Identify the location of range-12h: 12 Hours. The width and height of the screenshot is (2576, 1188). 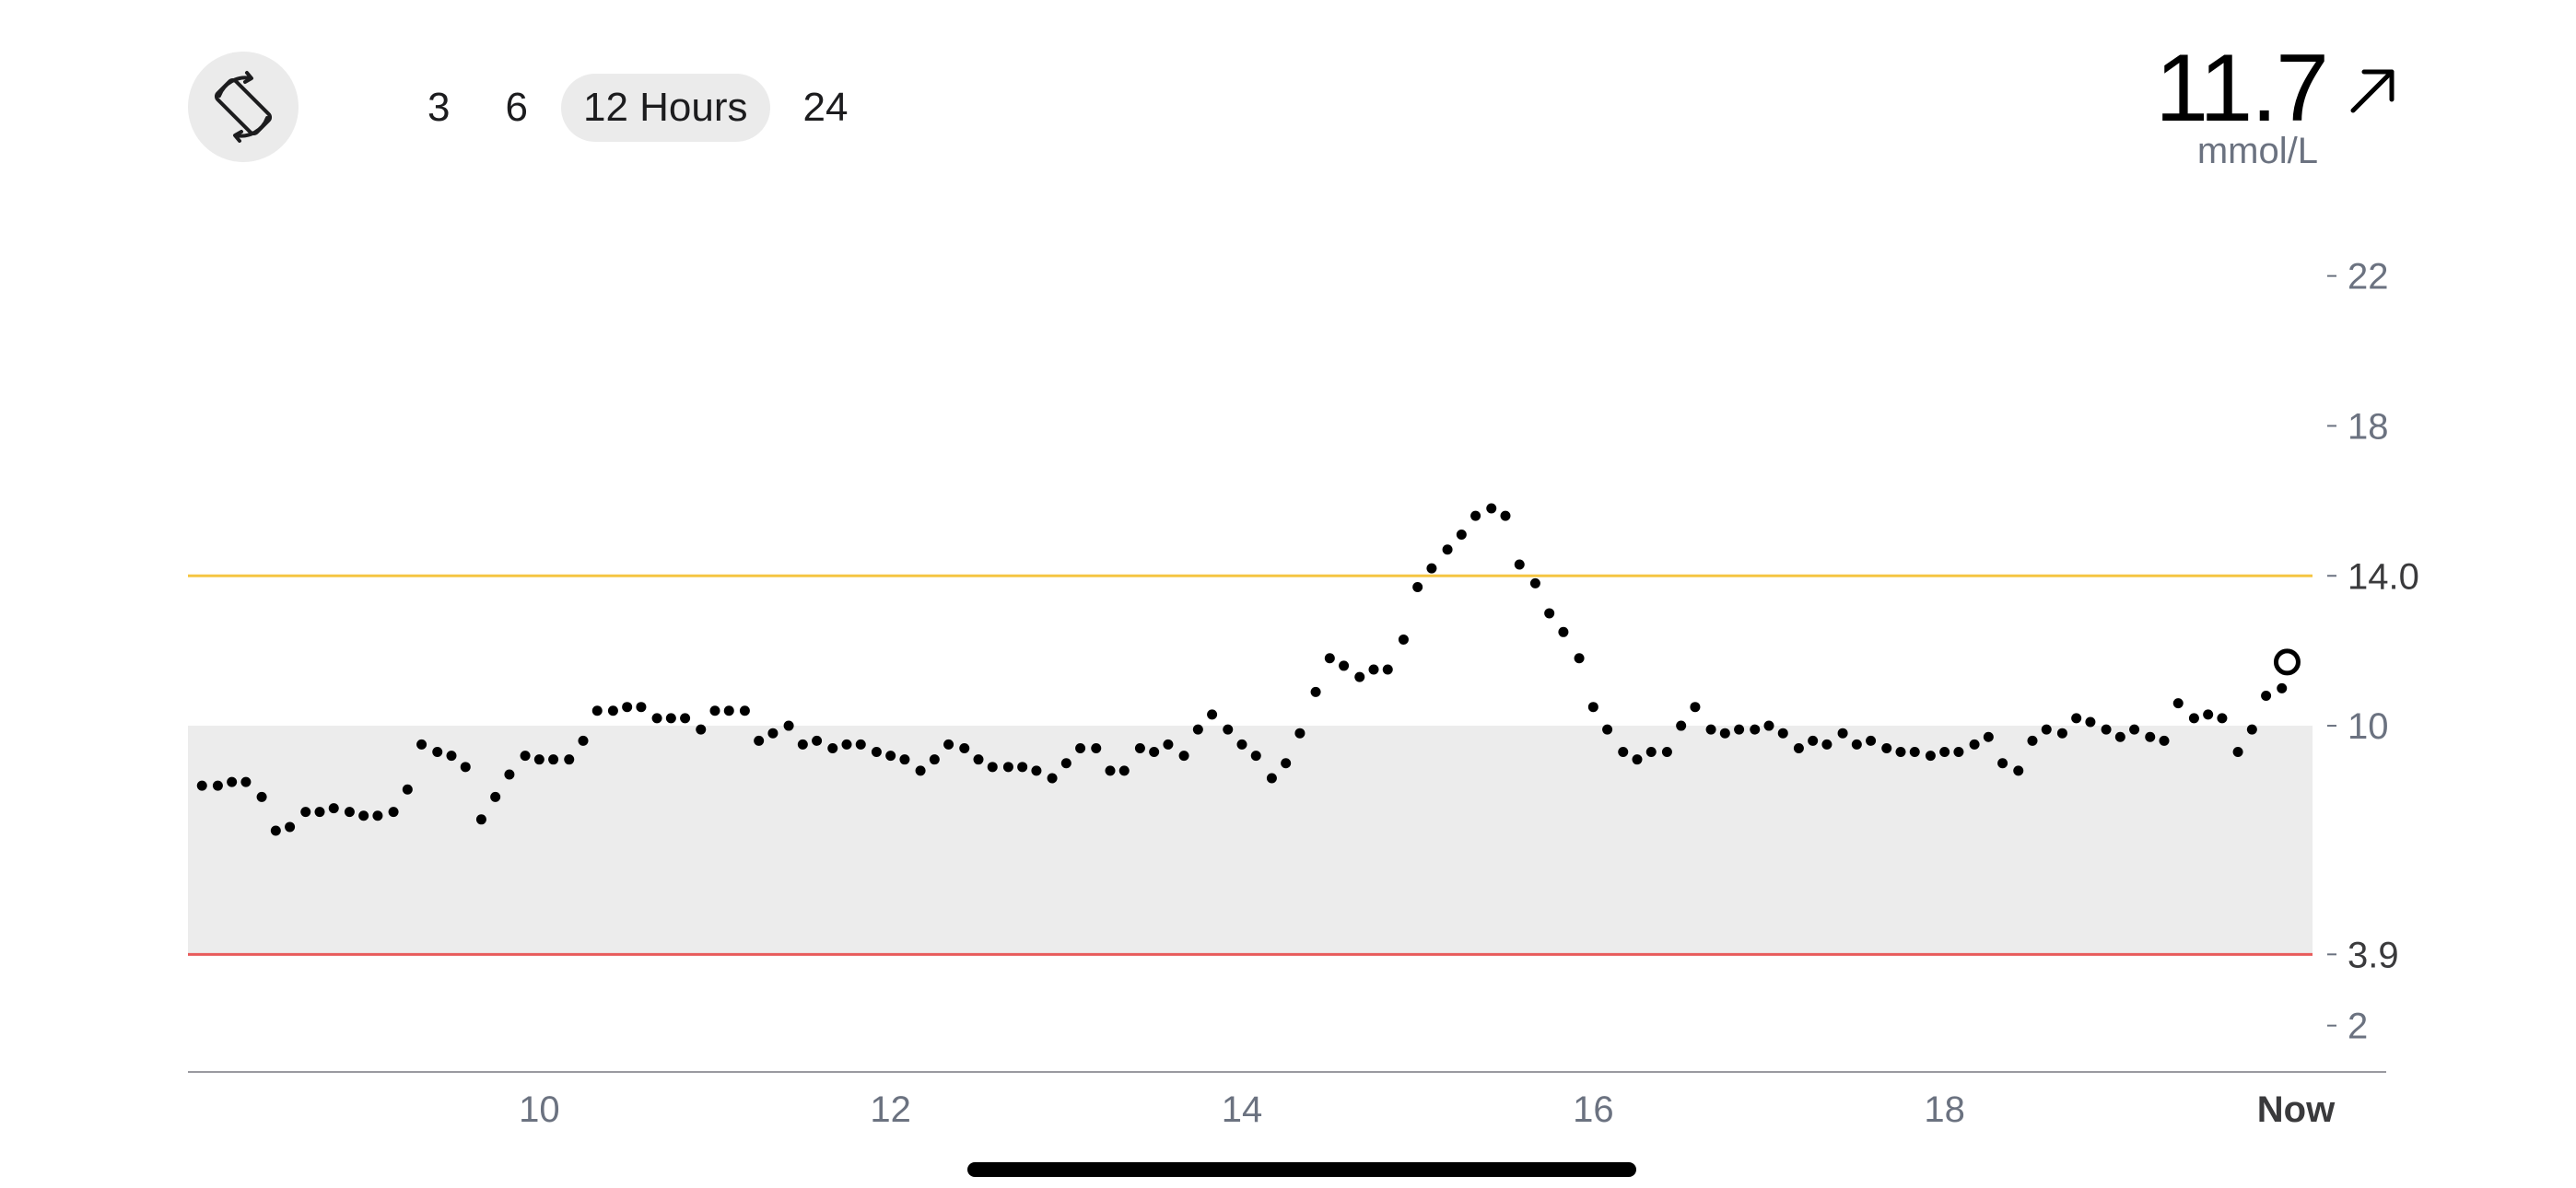
(665, 108).